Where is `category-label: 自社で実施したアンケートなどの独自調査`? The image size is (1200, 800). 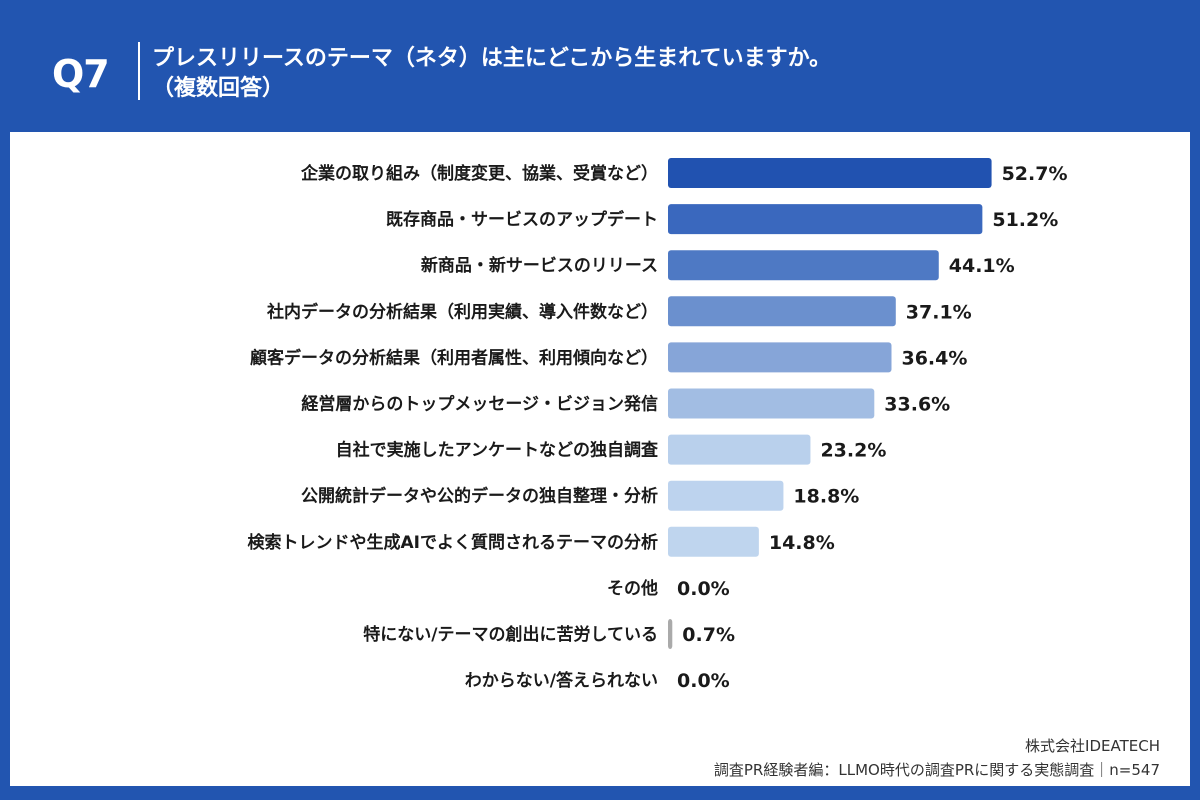
category-label: 自社で実施したアンケートなどの独自調査 is located at coordinates (497, 450).